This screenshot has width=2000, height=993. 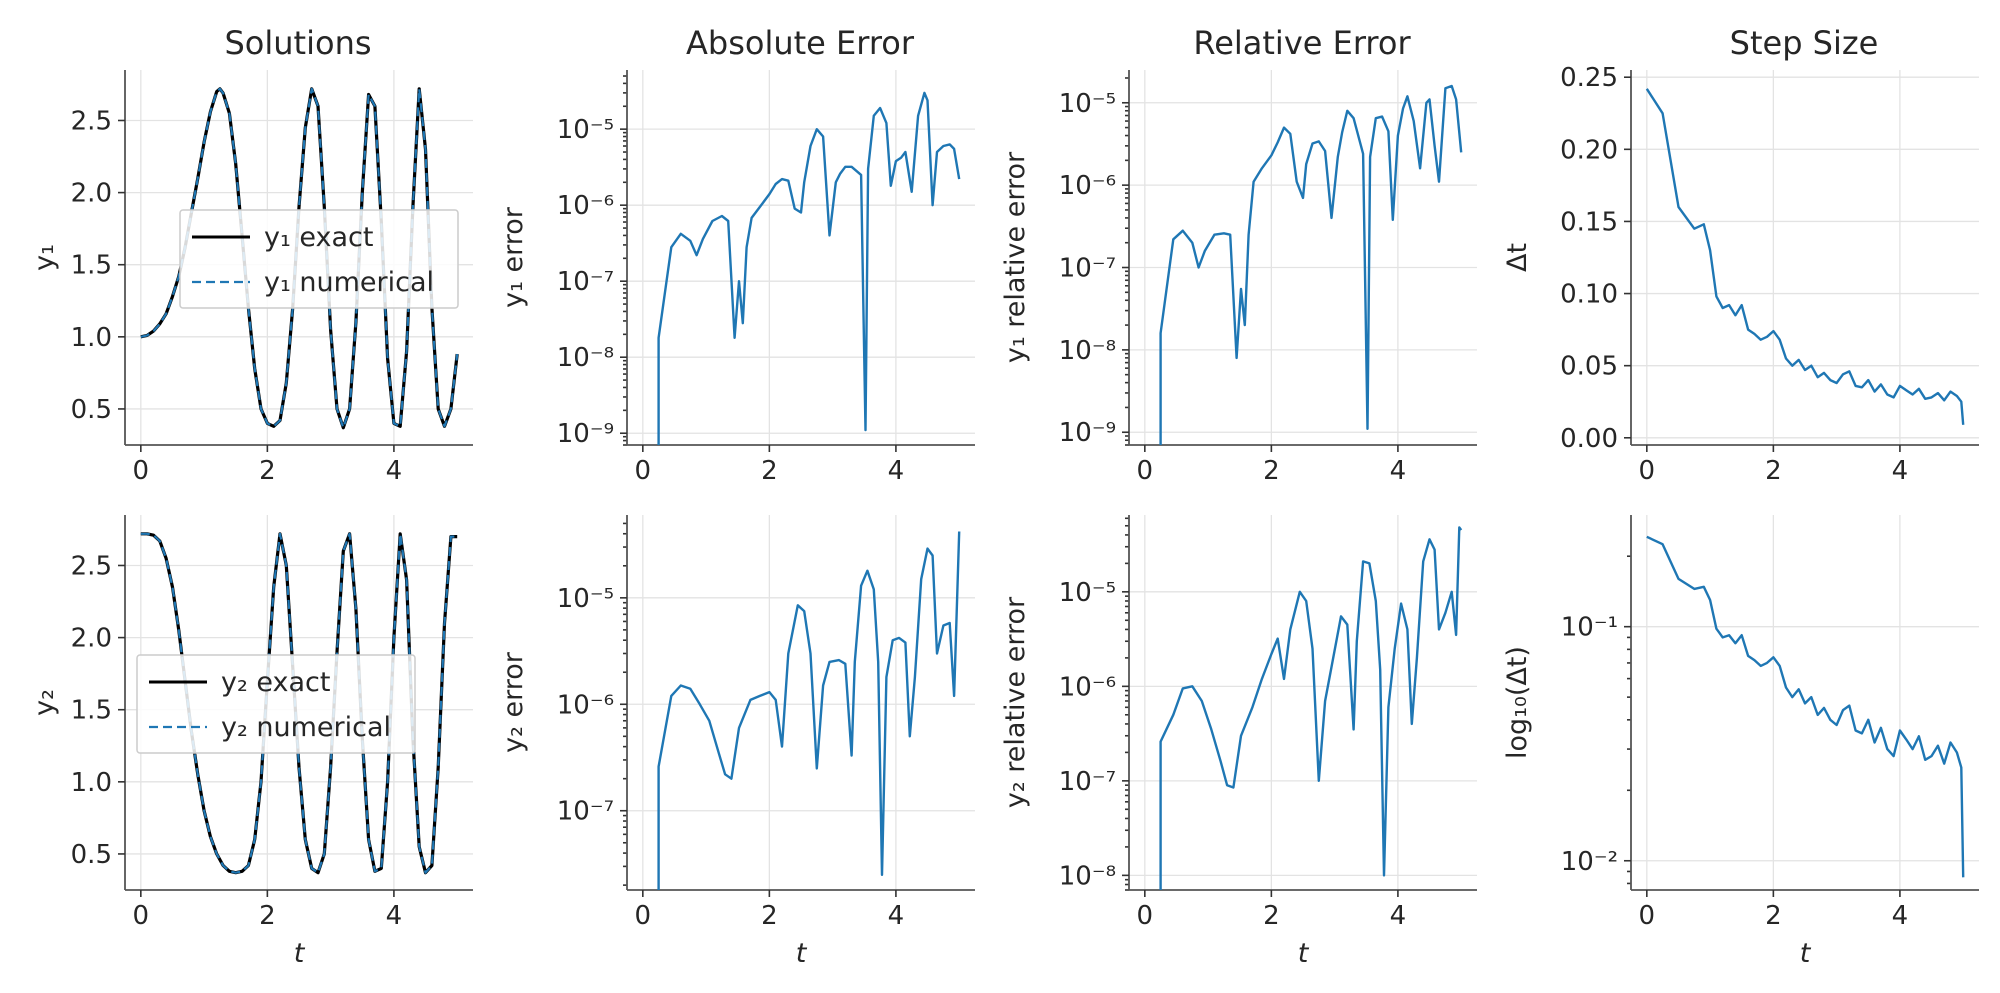 What do you see at coordinates (1805, 706) in the screenshot?
I see `series-line-step-size-log` at bounding box center [1805, 706].